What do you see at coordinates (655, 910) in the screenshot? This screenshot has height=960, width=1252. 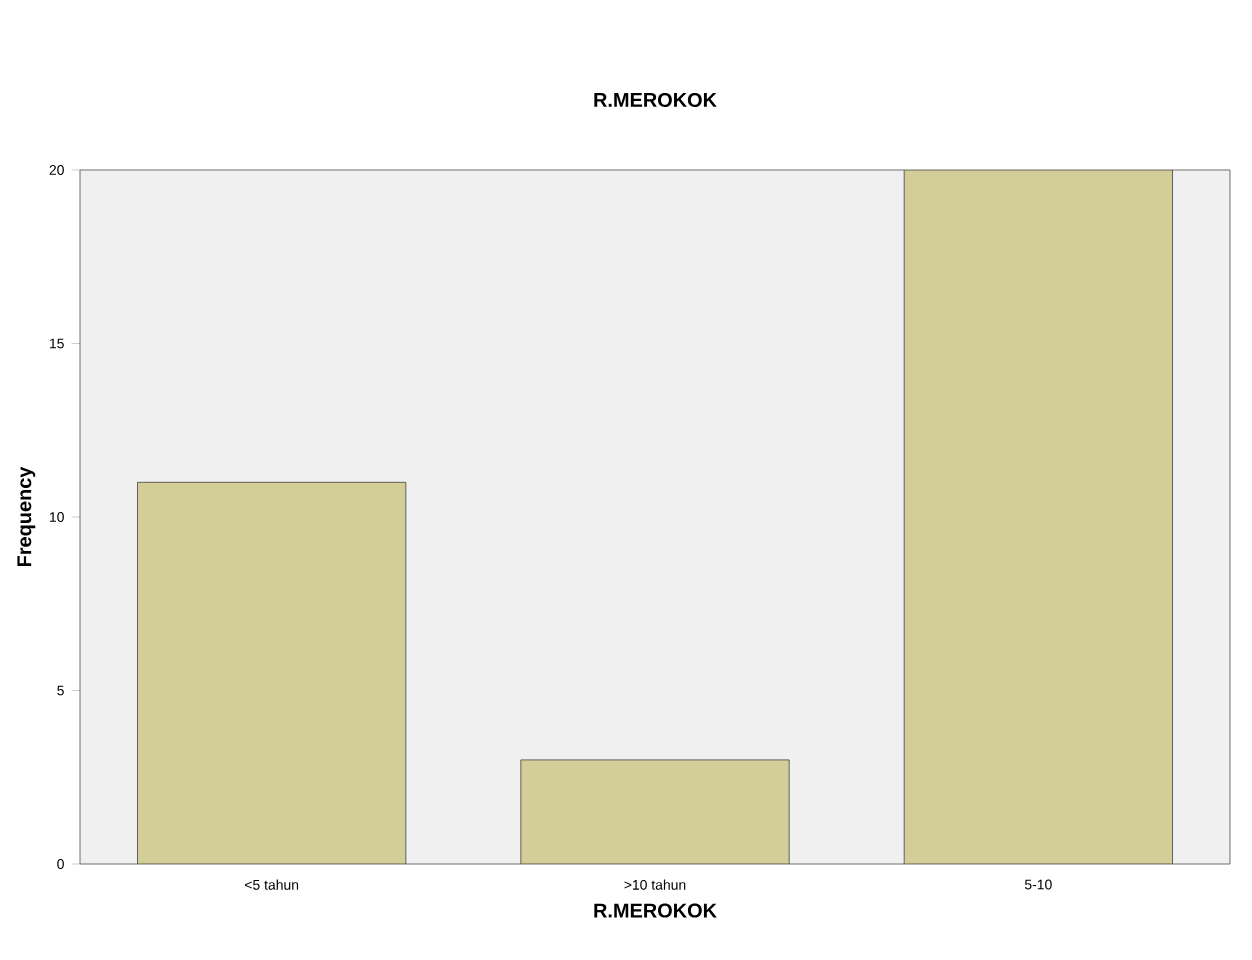 I see `x-axis-title: R.MEROKOK` at bounding box center [655, 910].